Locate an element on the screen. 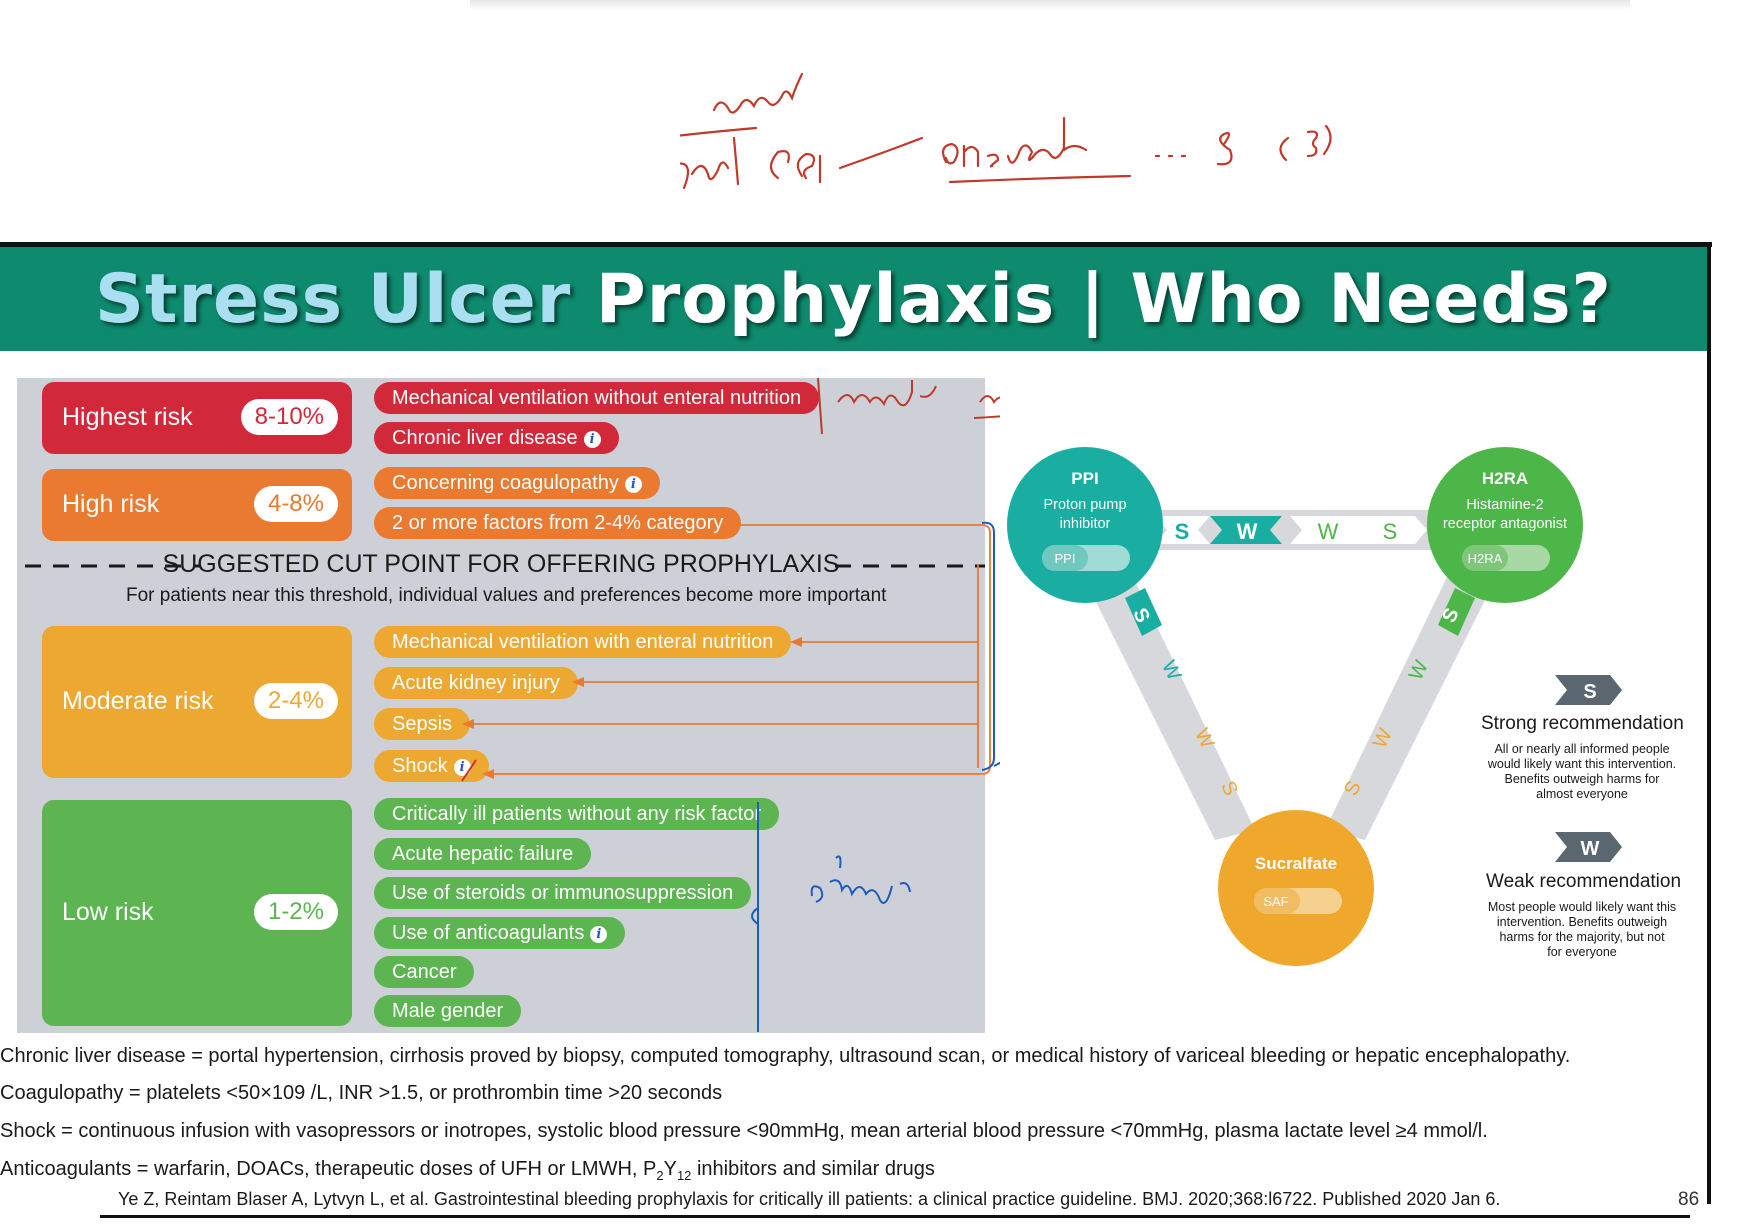 The image size is (1744, 1232). comparison-badge: W is located at coordinates (1247, 531).